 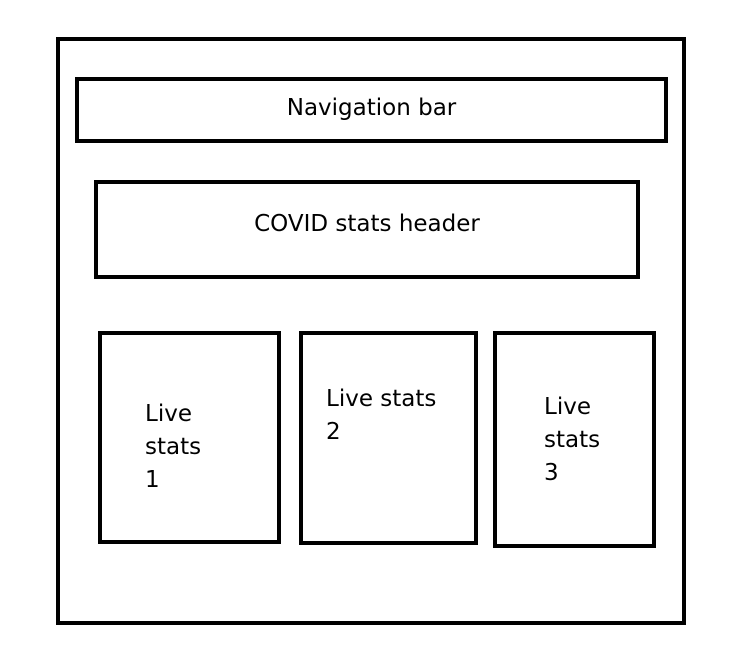 I want to click on covid-stats-header: COVID stats header, so click(x=367, y=229).